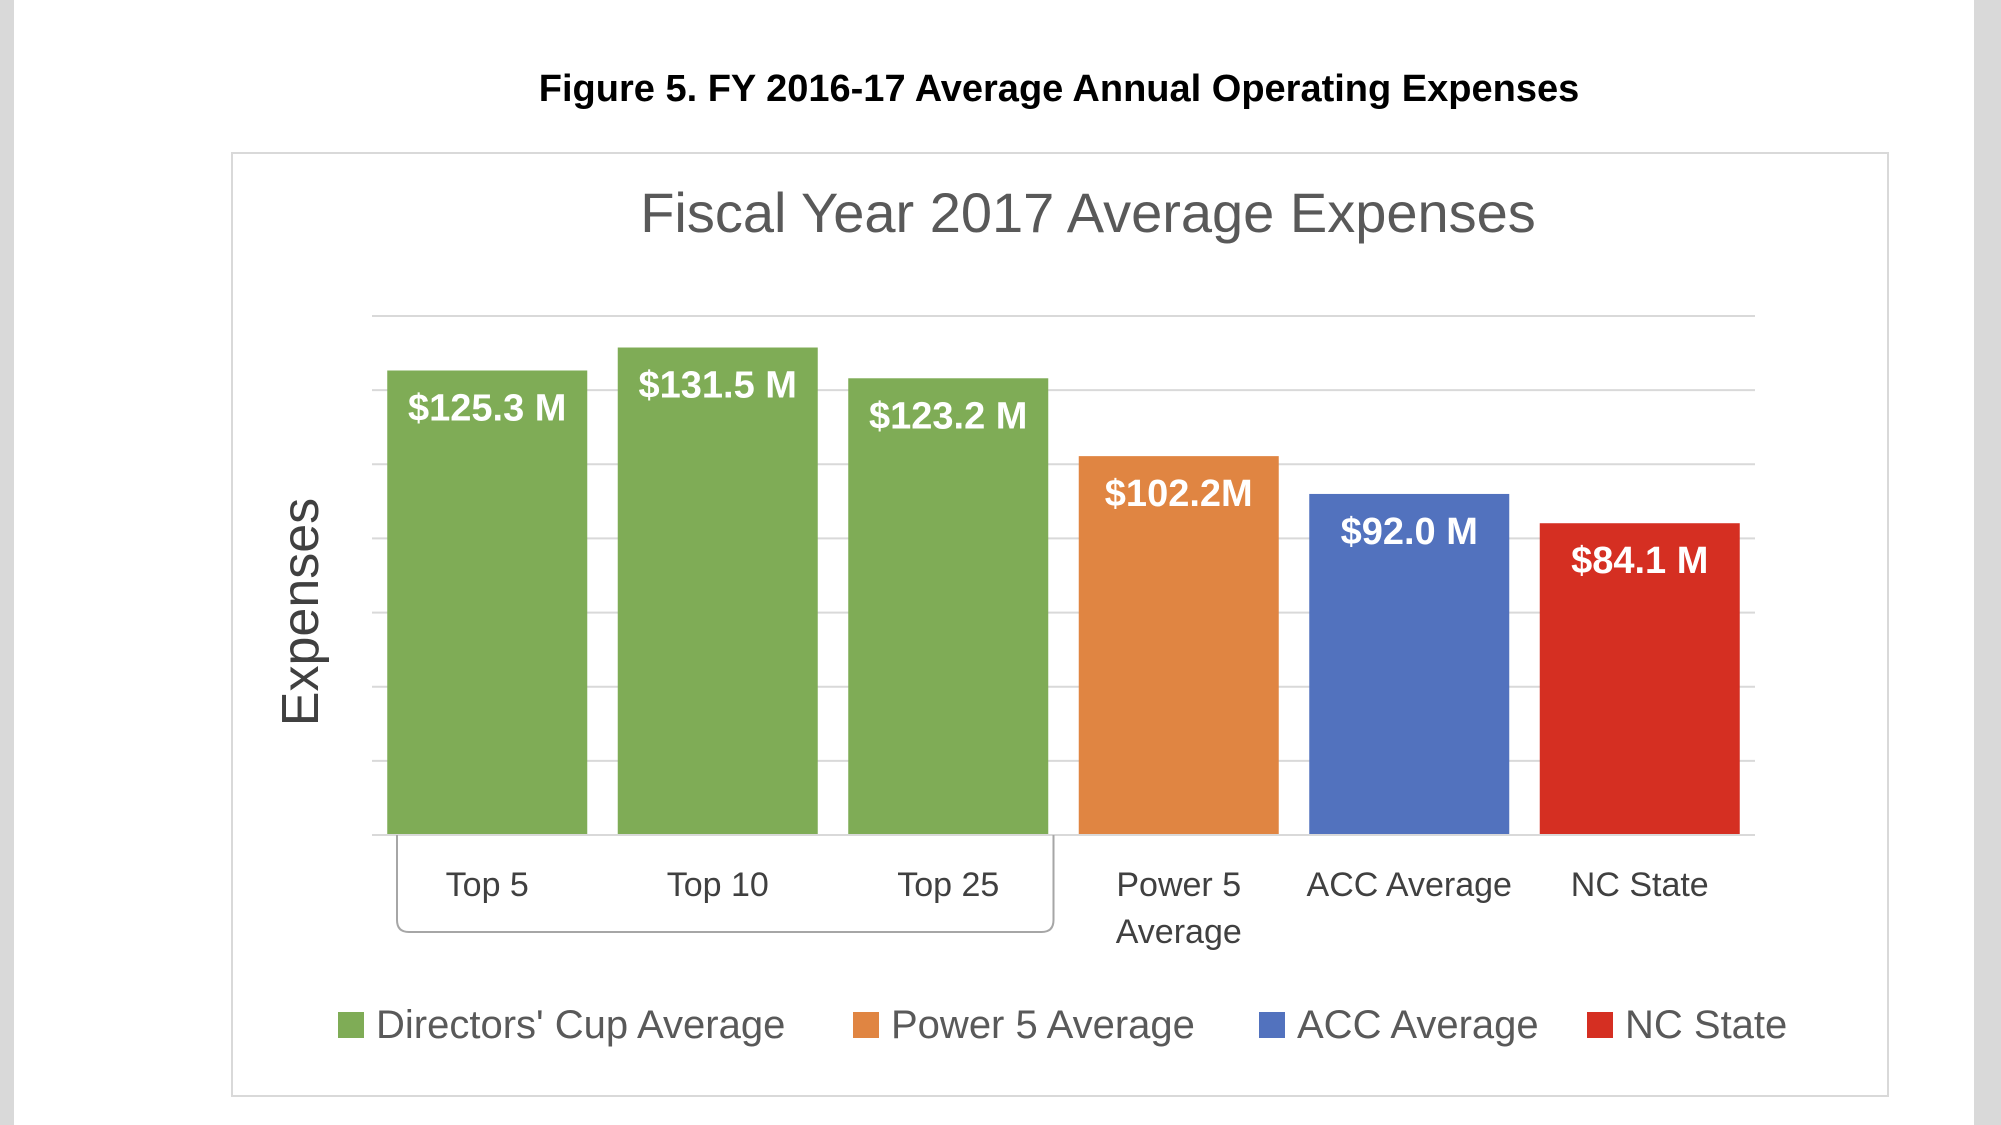  Describe the element at coordinates (948, 416) in the screenshot. I see `bar-data-label: $123.2 M` at that location.